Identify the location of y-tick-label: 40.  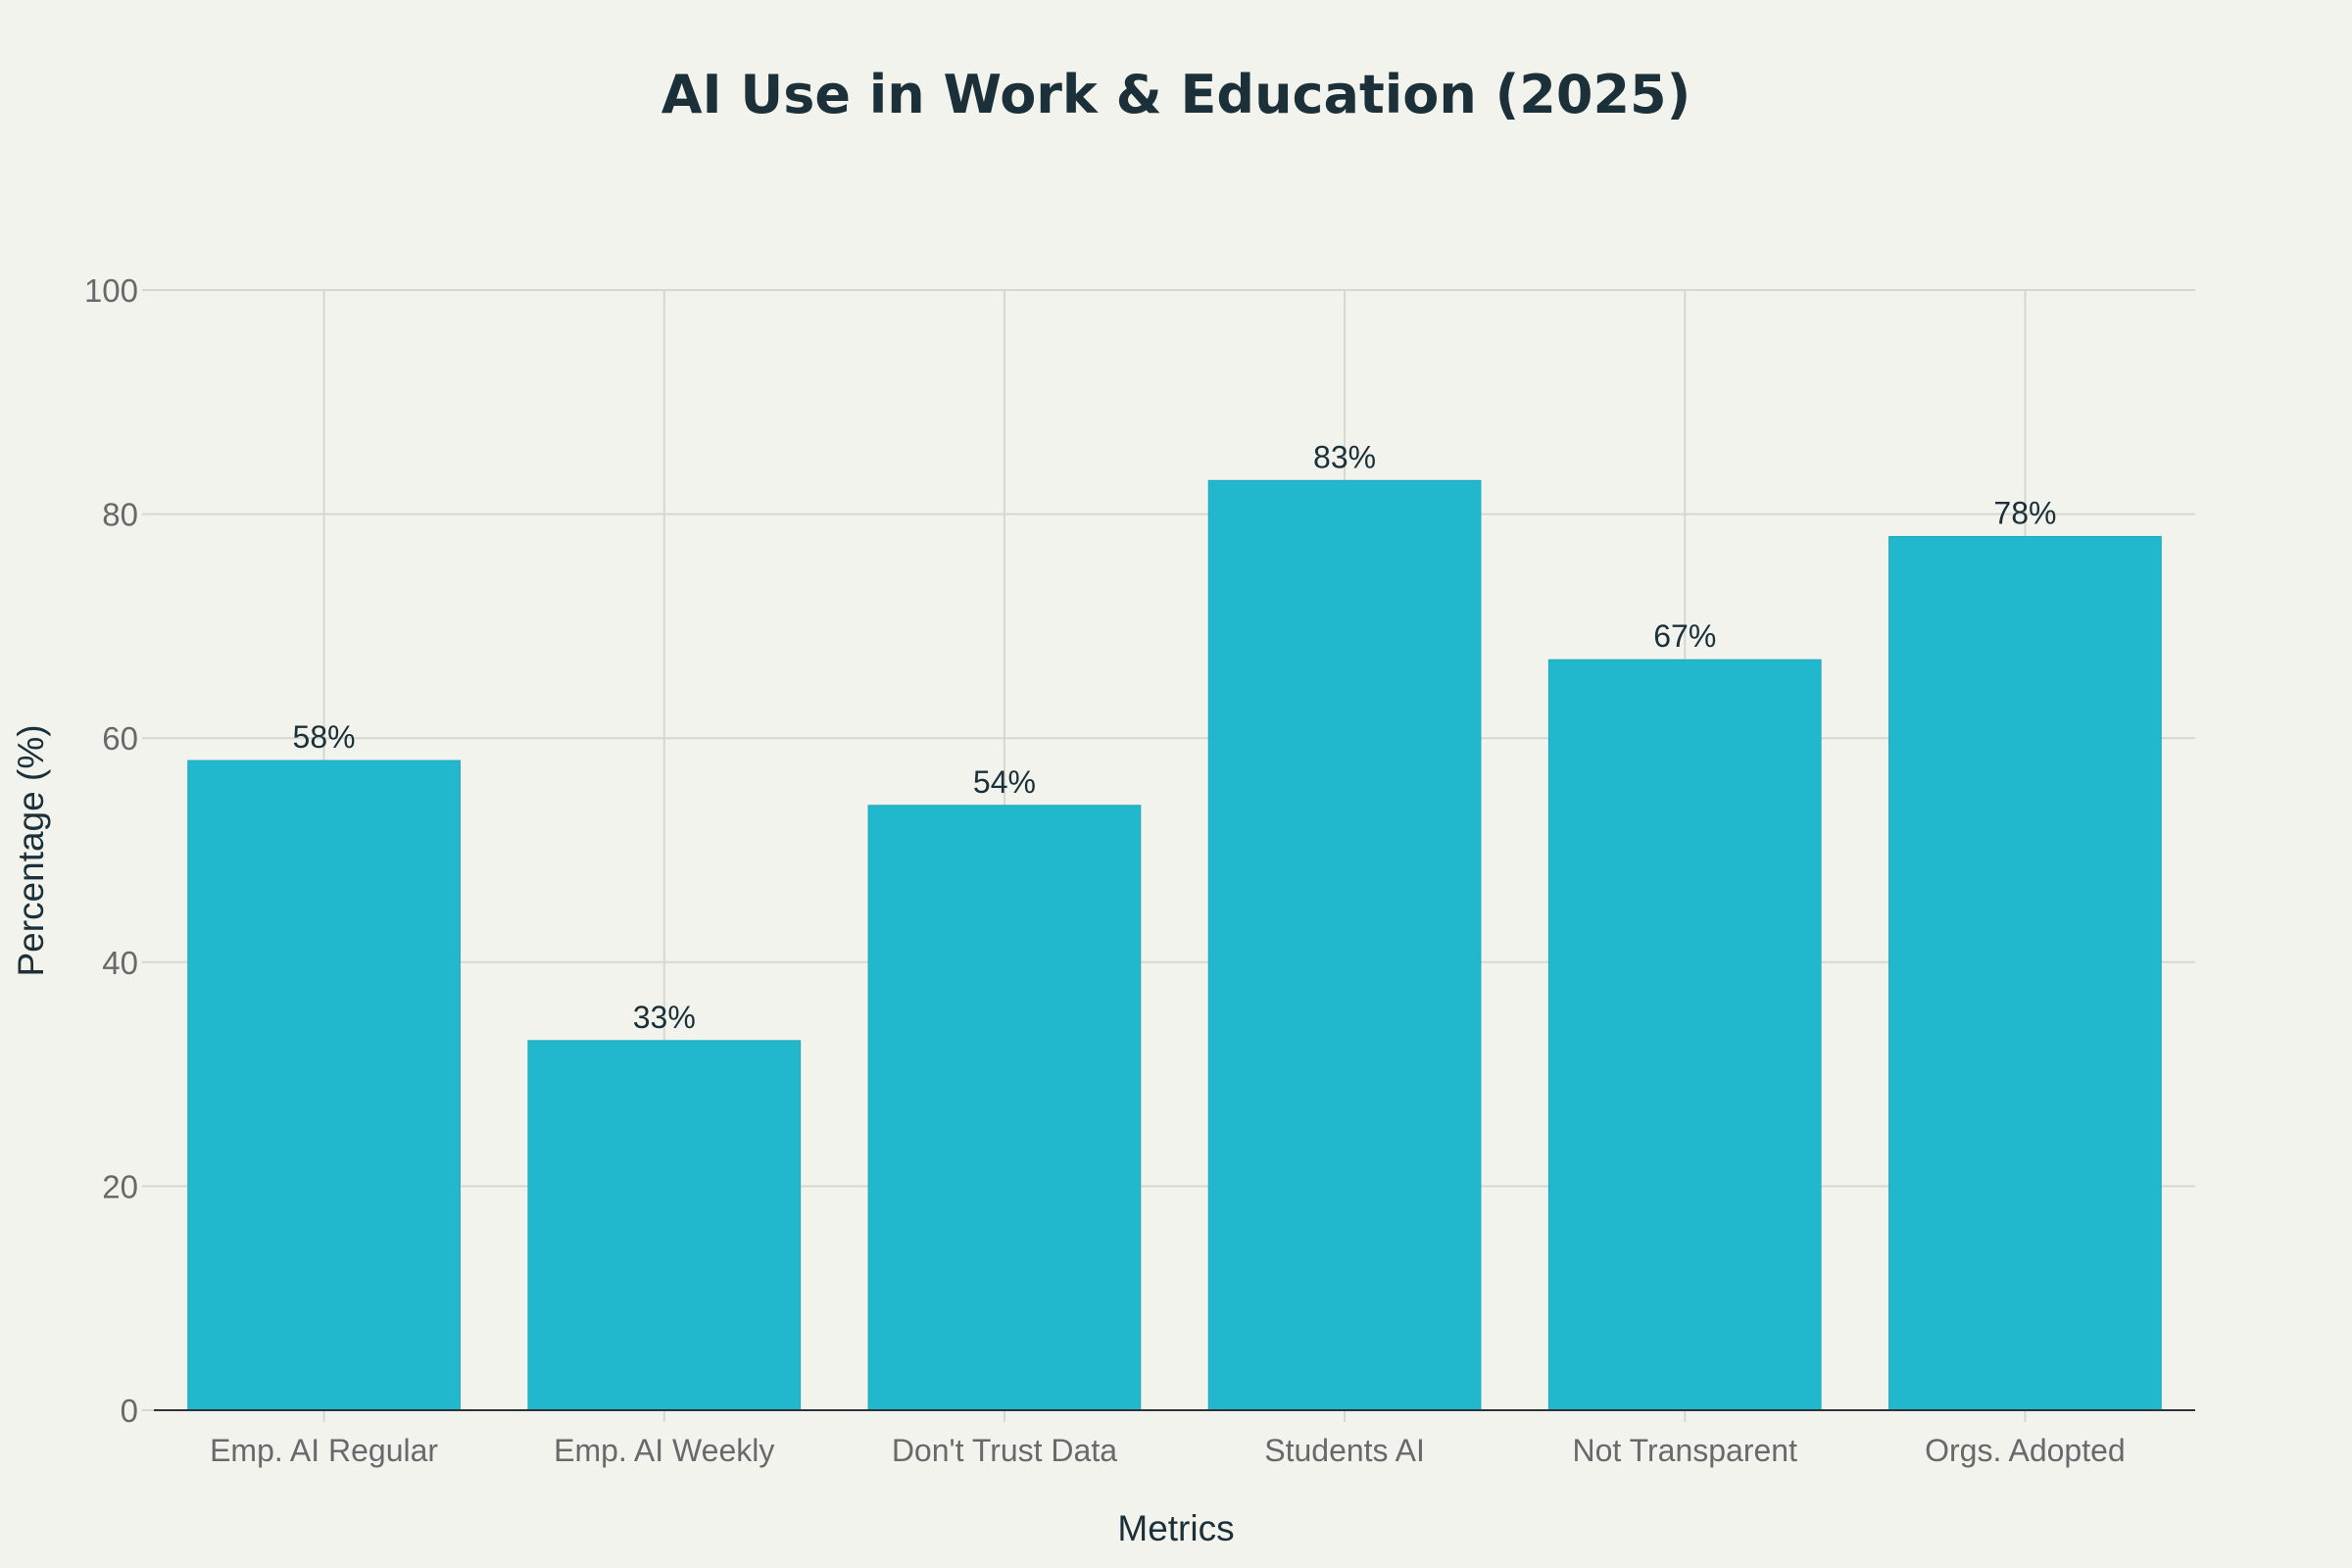
(120, 963).